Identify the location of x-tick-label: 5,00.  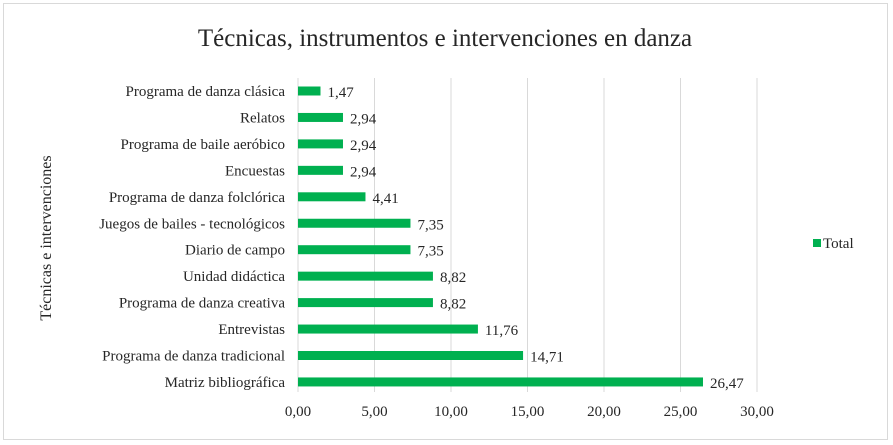
(374, 412).